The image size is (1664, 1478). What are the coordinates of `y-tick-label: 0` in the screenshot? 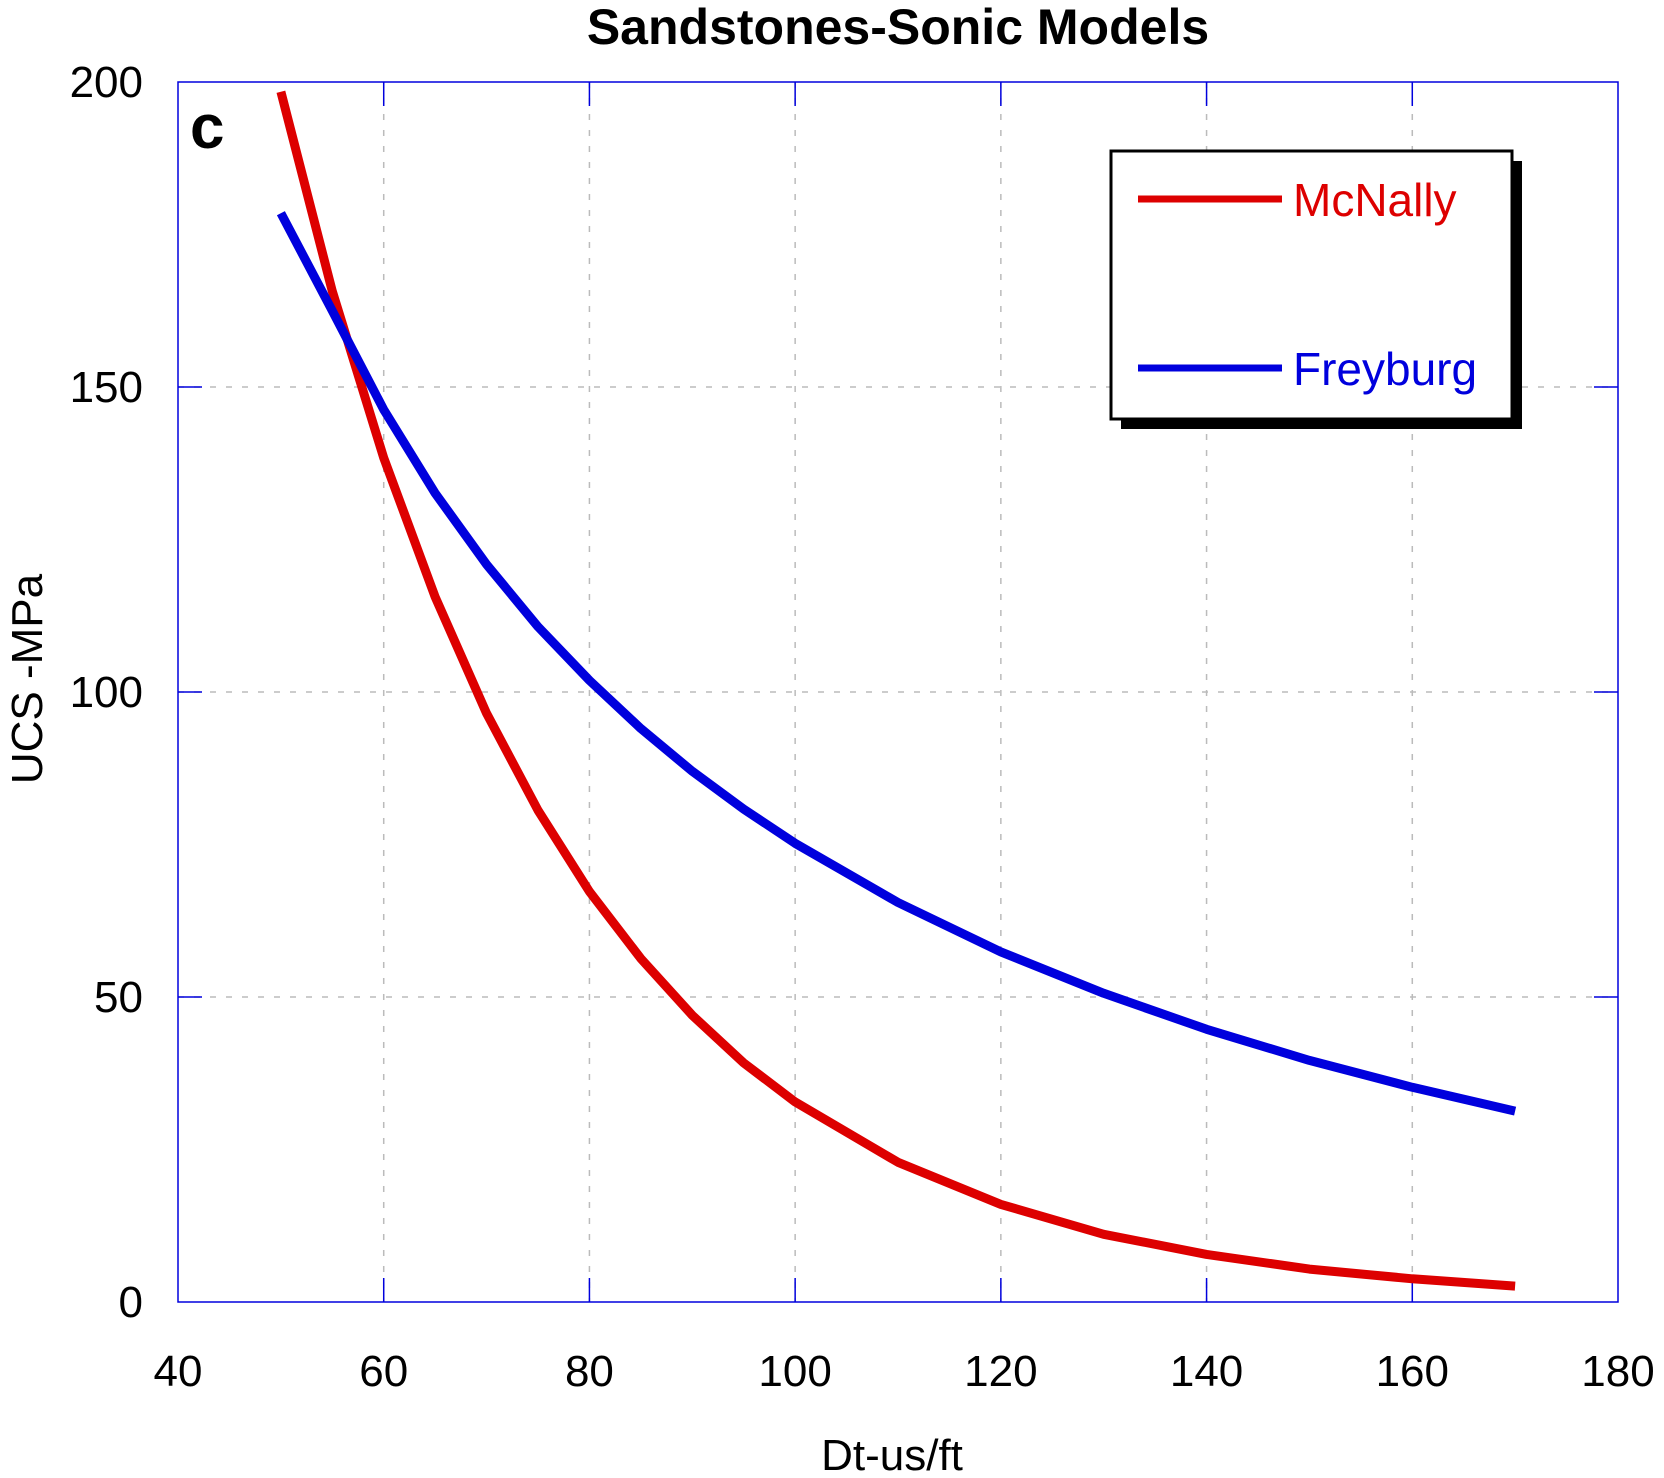 It's located at (131, 1302).